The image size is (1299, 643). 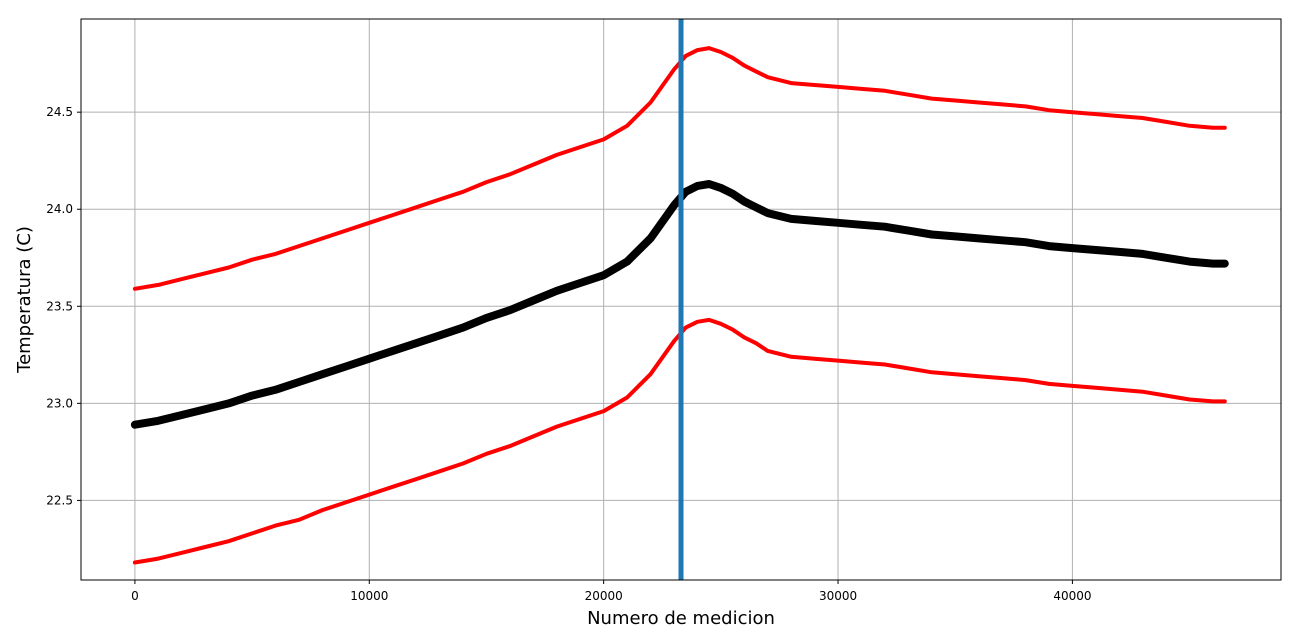 I want to click on x-tick-label: 20000, so click(x=604, y=596).